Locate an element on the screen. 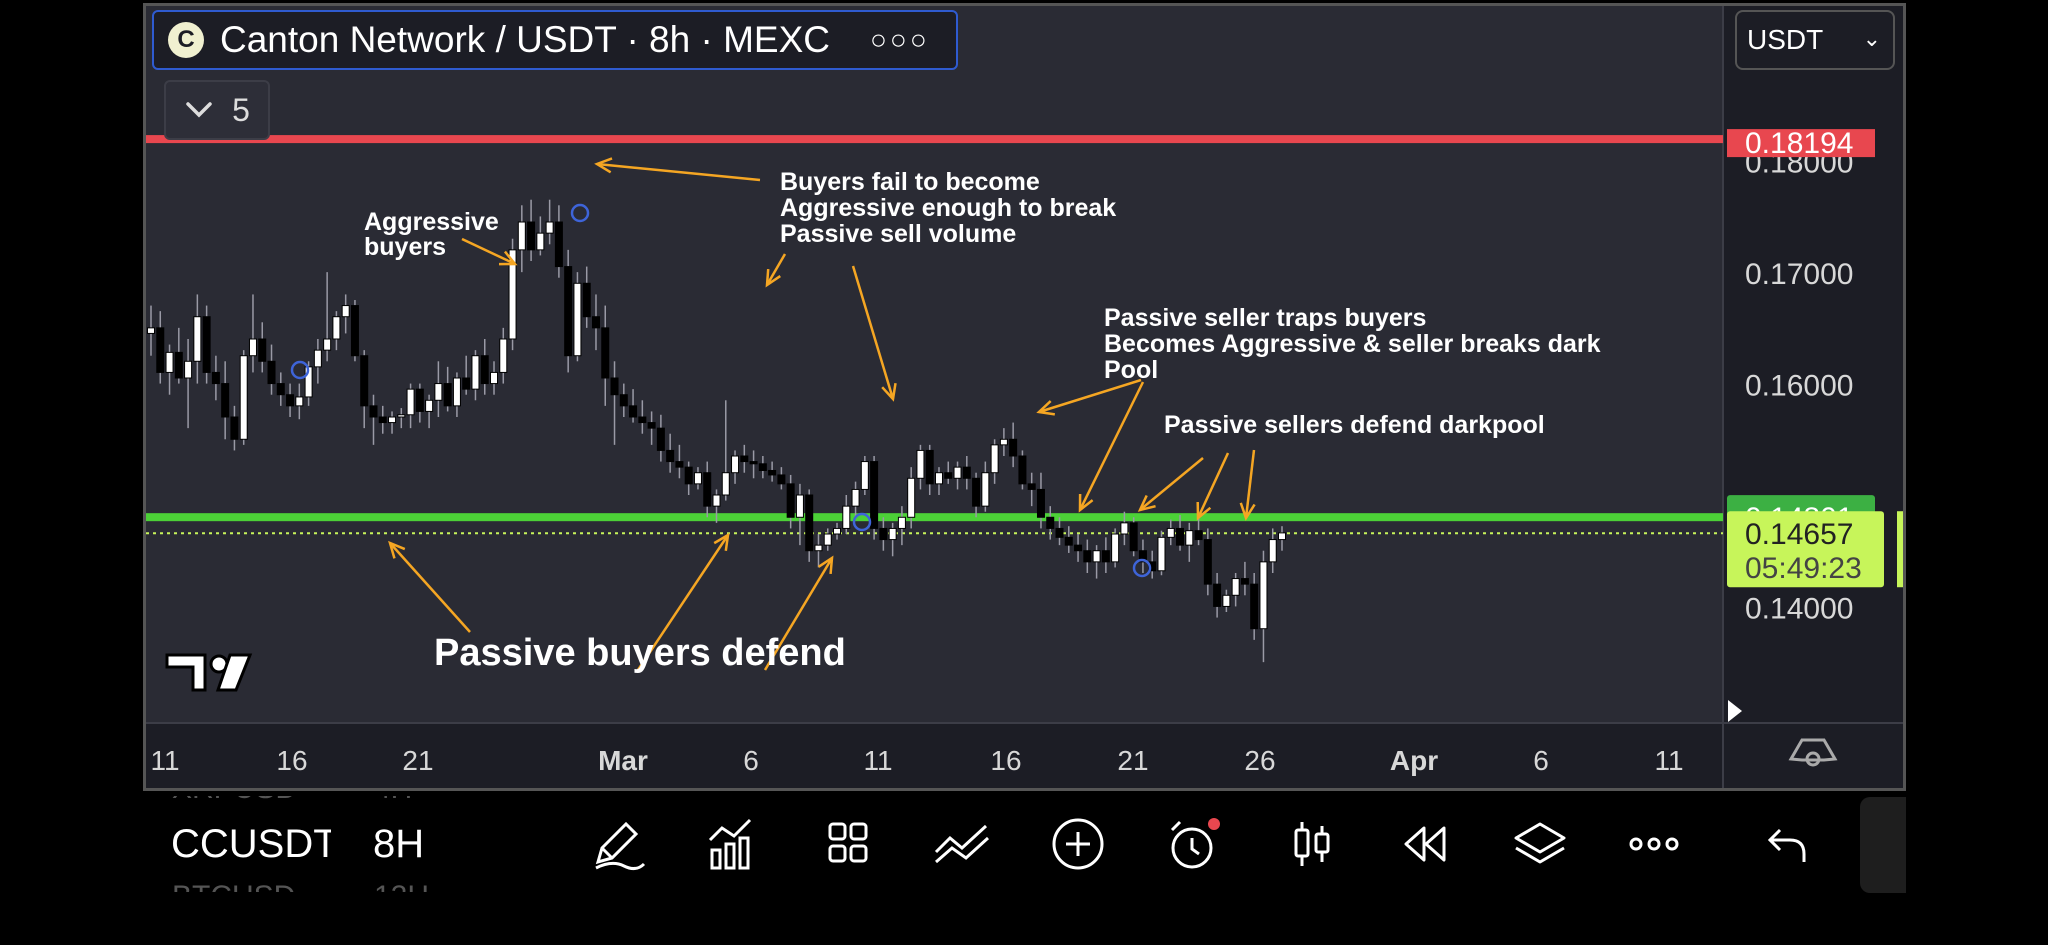 This screenshot has height=945, width=2048. countdown-label: 05:49:23 is located at coordinates (1803, 568).